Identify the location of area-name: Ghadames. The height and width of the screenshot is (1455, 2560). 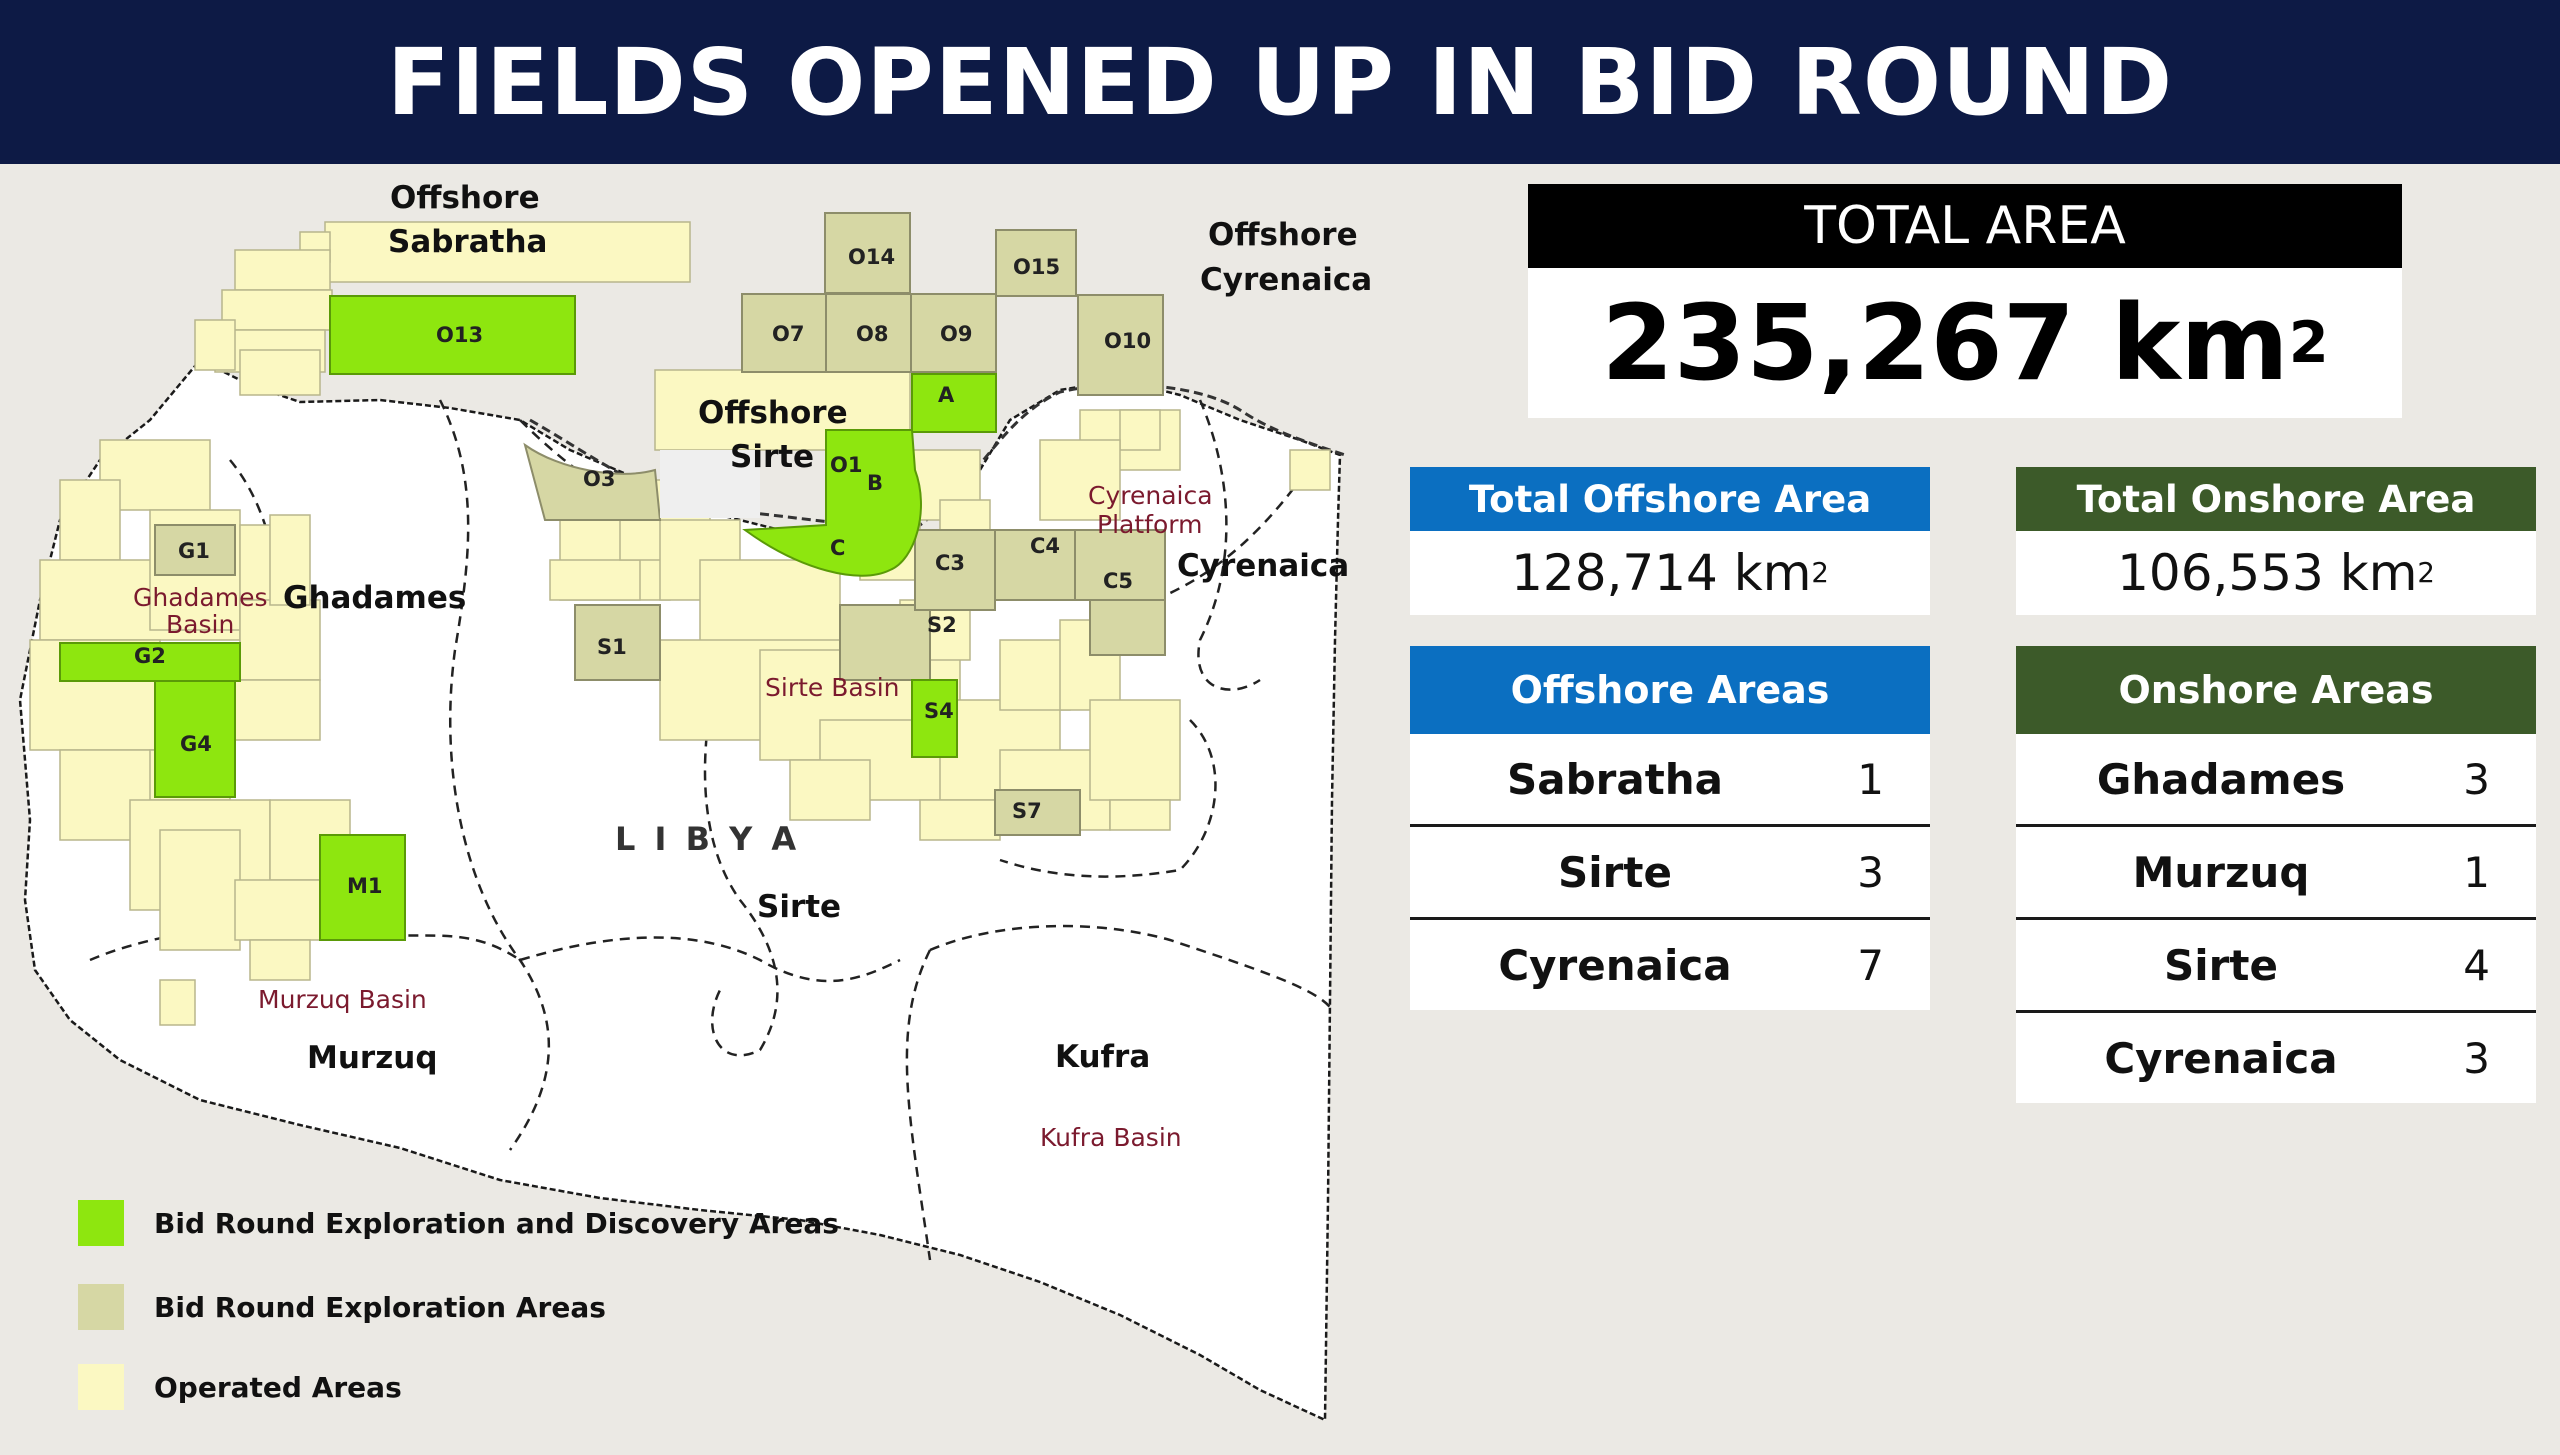
(2221, 779).